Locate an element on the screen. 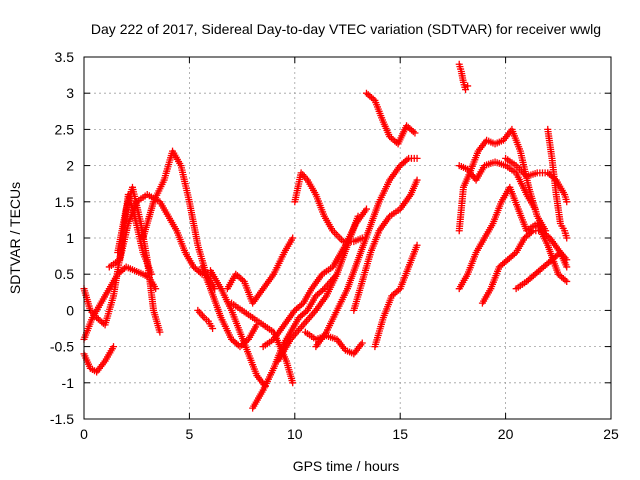 The width and height of the screenshot is (640, 480). y-tick-label: 0.5 is located at coordinates (65, 274).